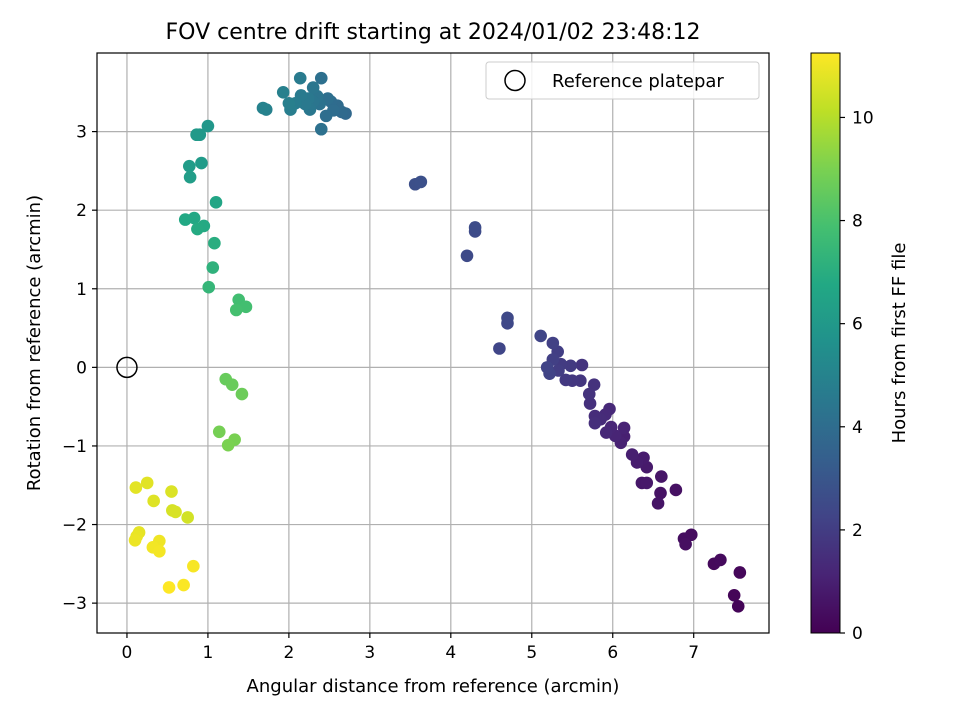 This screenshot has height=724, width=960. Describe the element at coordinates (863, 118) in the screenshot. I see `colorbar-tick-label: 10` at that location.